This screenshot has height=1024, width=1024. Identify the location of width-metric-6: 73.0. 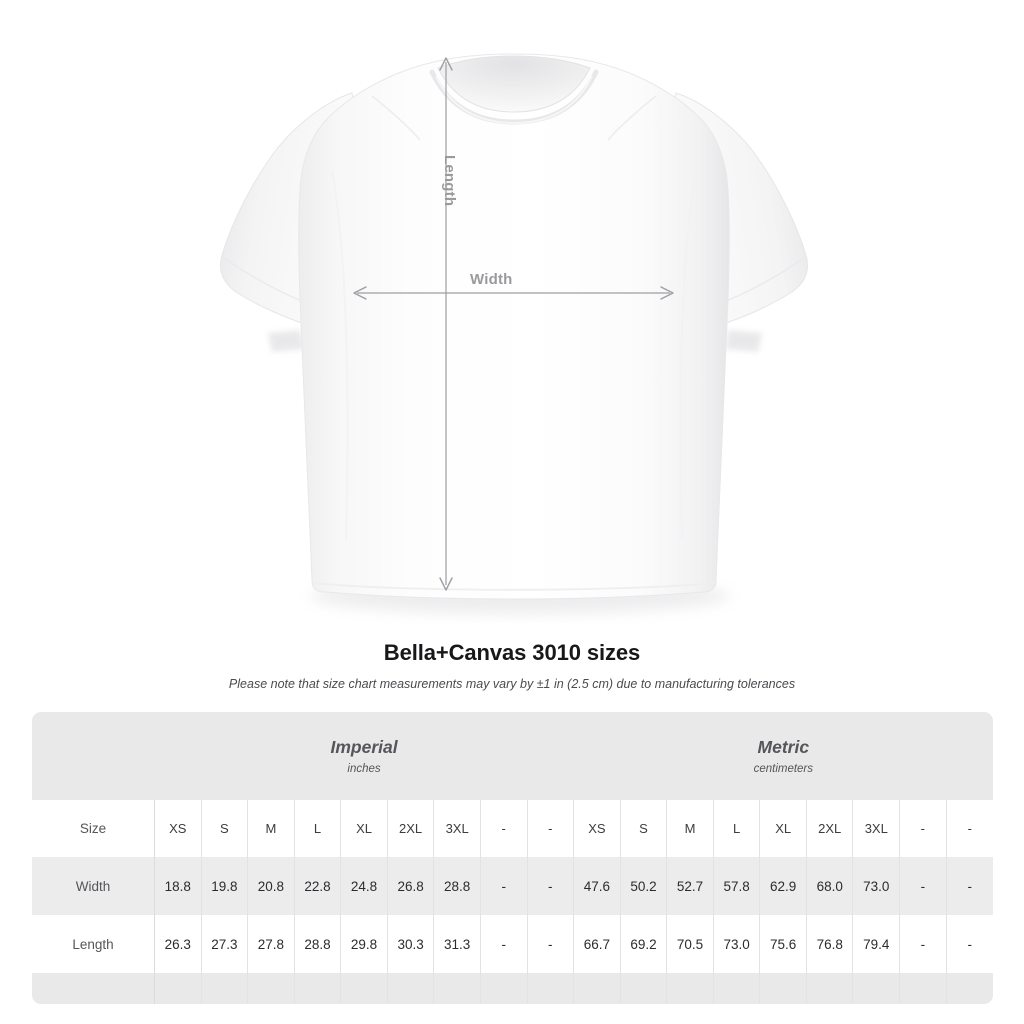
(876, 886).